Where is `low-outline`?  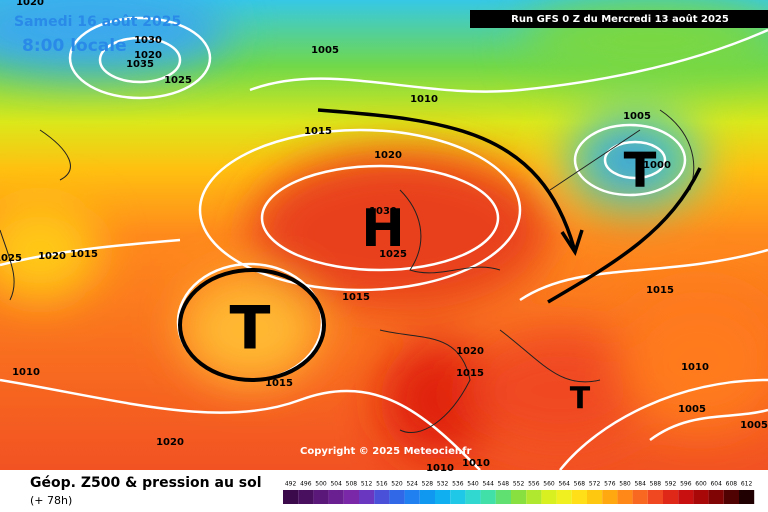 low-outline is located at coordinates (252, 325).